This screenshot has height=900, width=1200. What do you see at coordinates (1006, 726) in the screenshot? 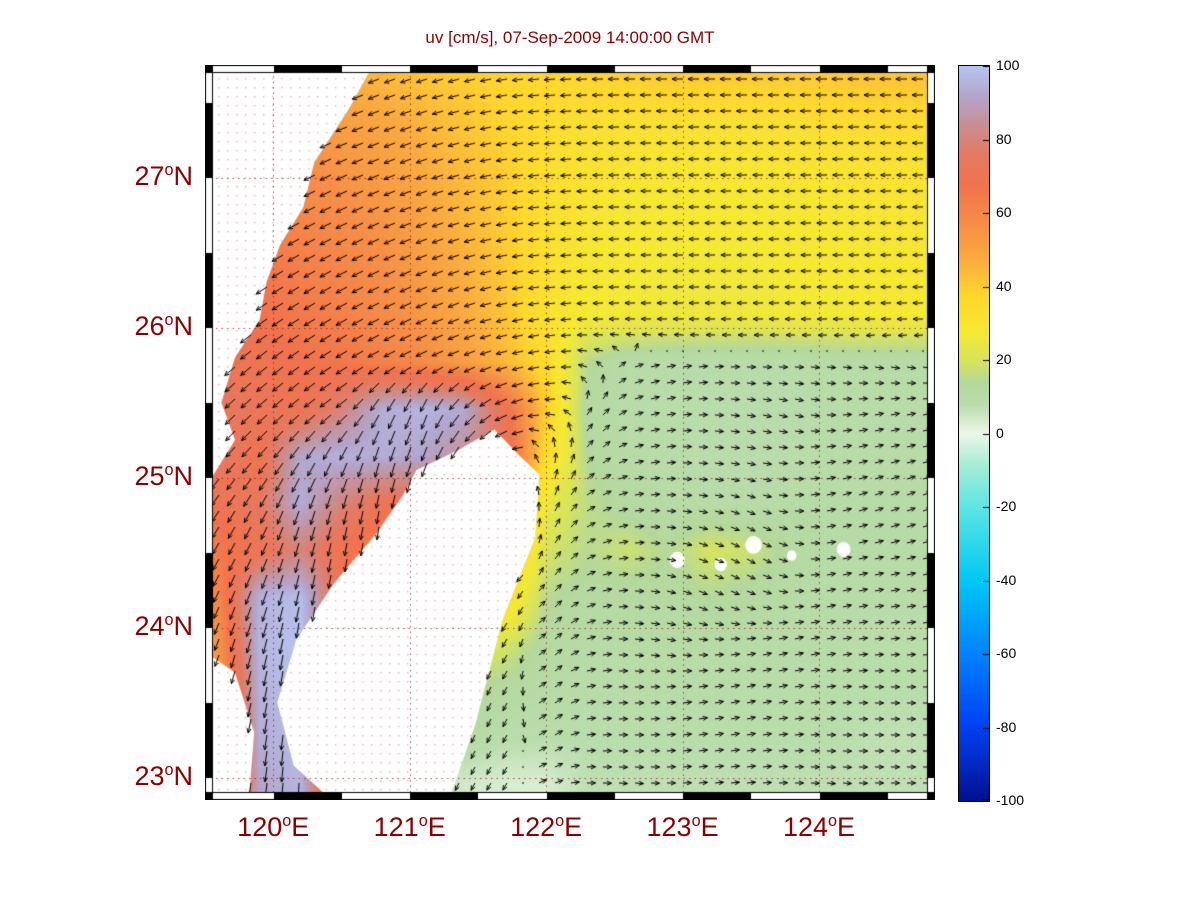
I see `colorbar-tick-label: -80` at bounding box center [1006, 726].